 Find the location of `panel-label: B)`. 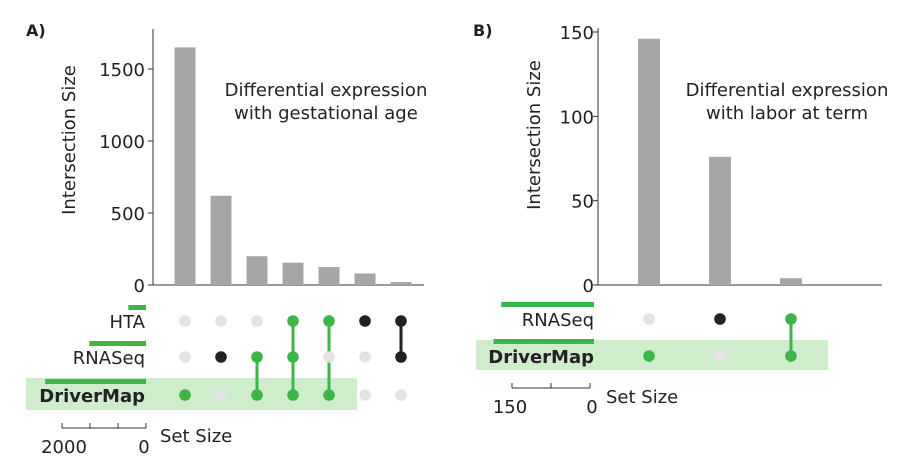

panel-label: B) is located at coordinates (483, 30).